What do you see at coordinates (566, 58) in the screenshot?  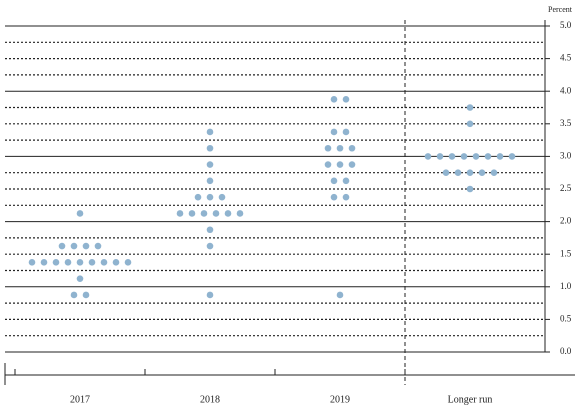 I see `y-tick-label: 4.5` at bounding box center [566, 58].